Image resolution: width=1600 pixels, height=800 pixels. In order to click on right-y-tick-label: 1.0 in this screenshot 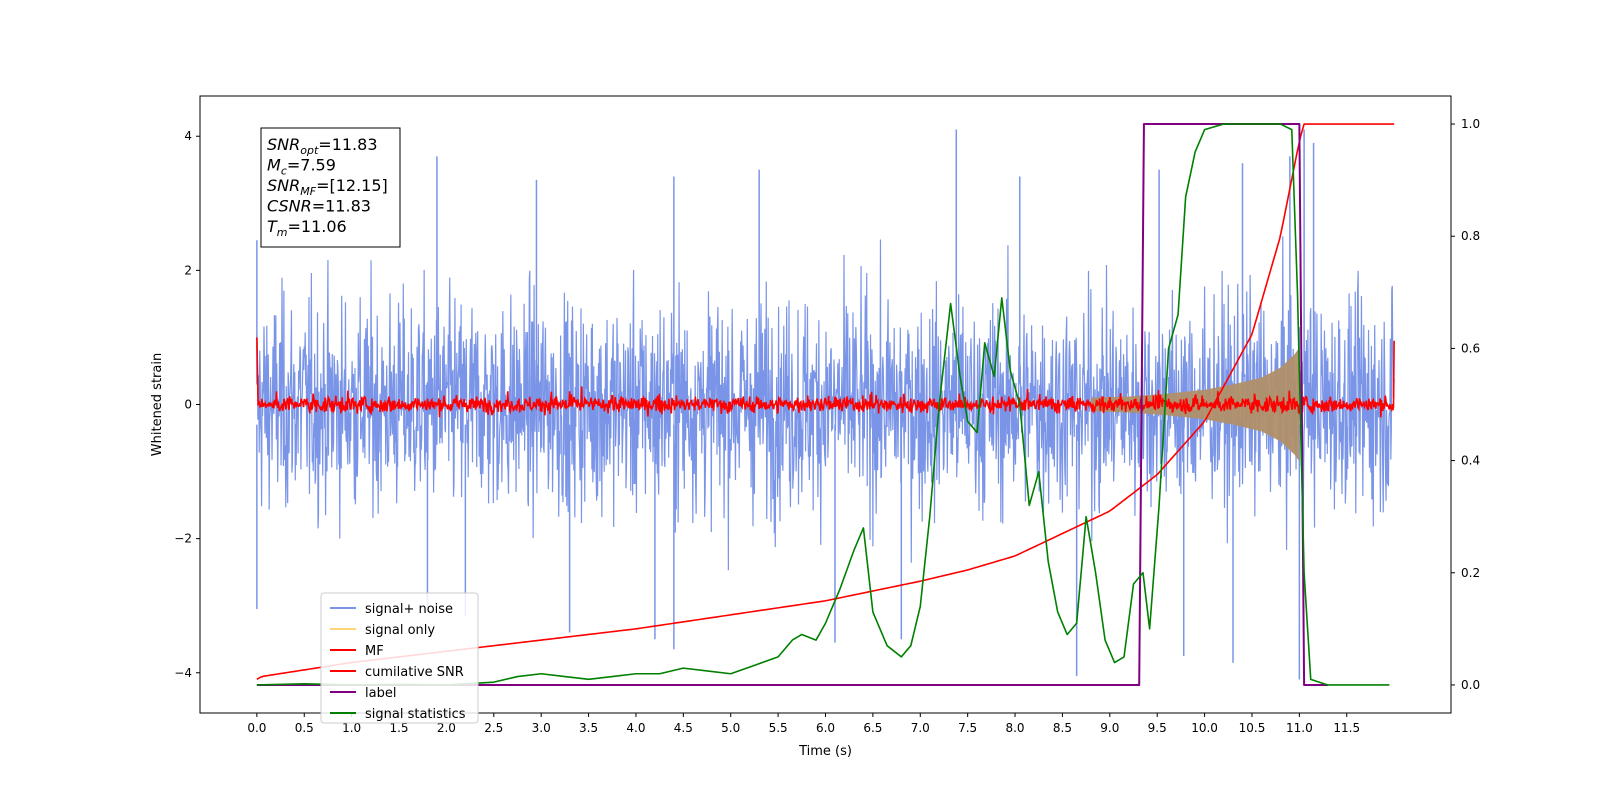, I will do `click(1470, 124)`.